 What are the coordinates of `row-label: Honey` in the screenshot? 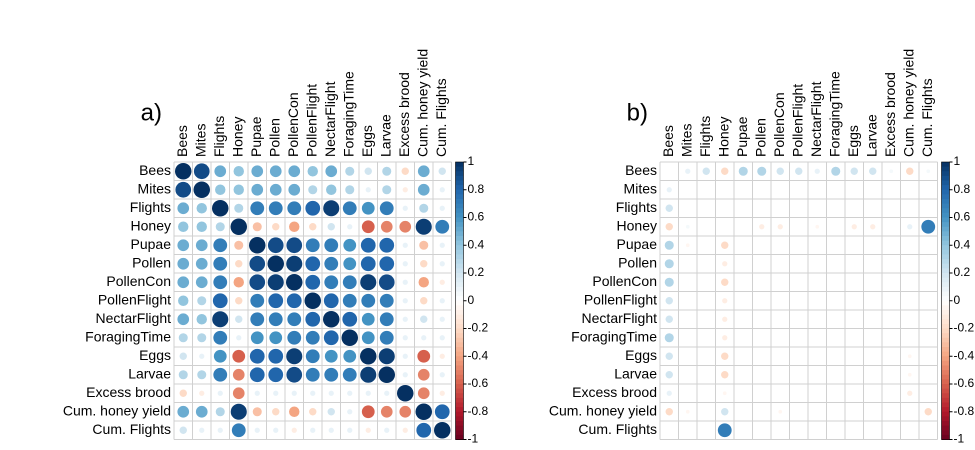 It's located at (151, 225).